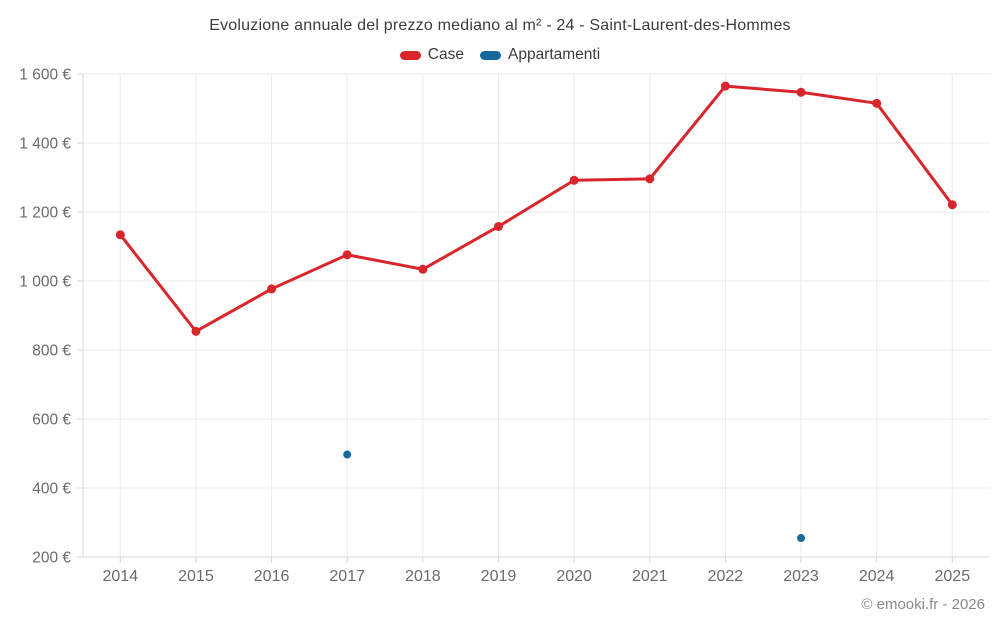  I want to click on svg-text: 1 200 €, so click(45, 213).